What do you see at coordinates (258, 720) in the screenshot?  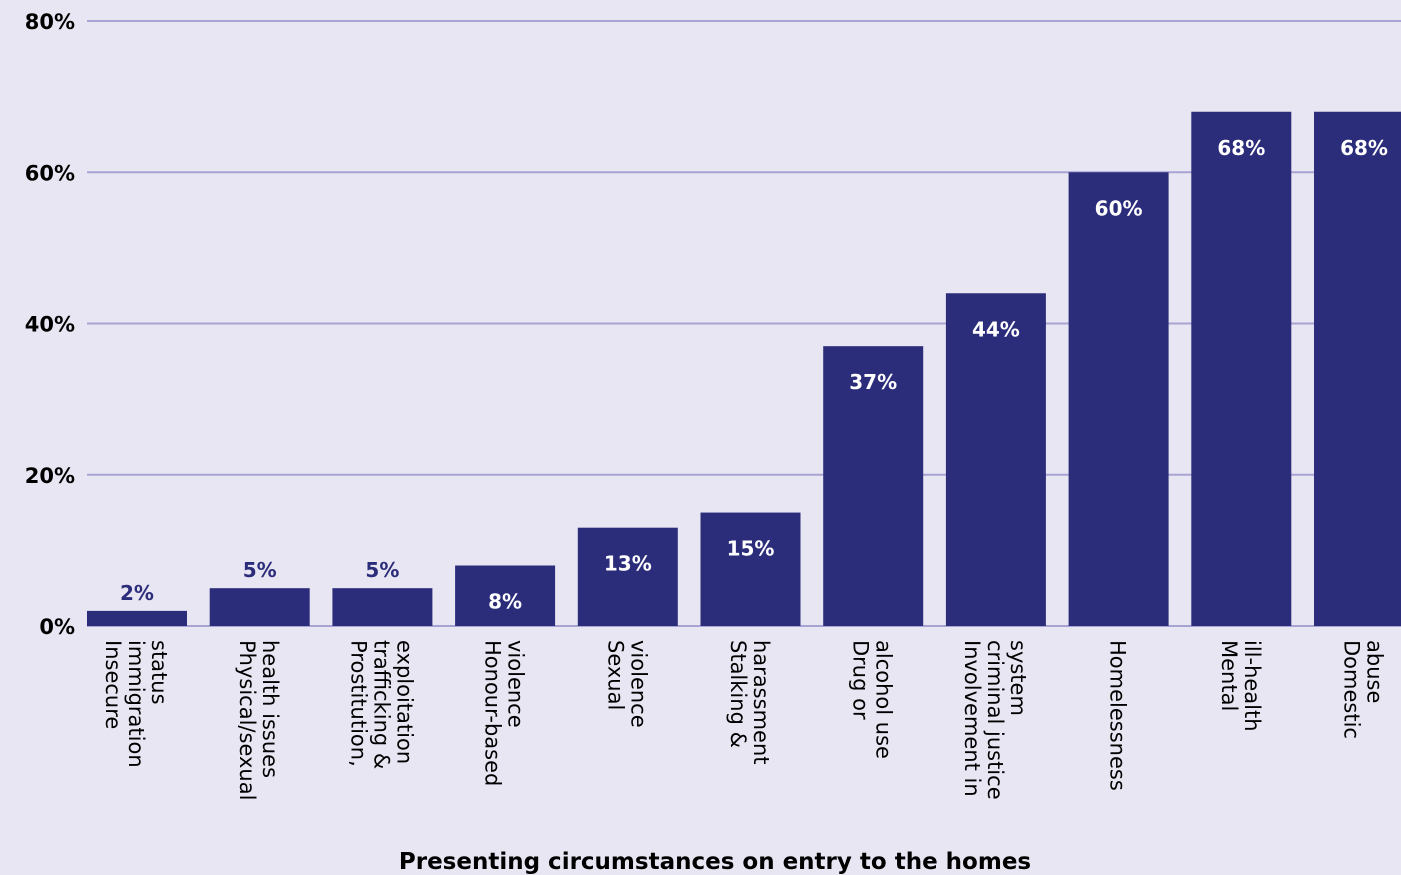 I see `x-tick-label: Physical/sexualhealth issues` at bounding box center [258, 720].